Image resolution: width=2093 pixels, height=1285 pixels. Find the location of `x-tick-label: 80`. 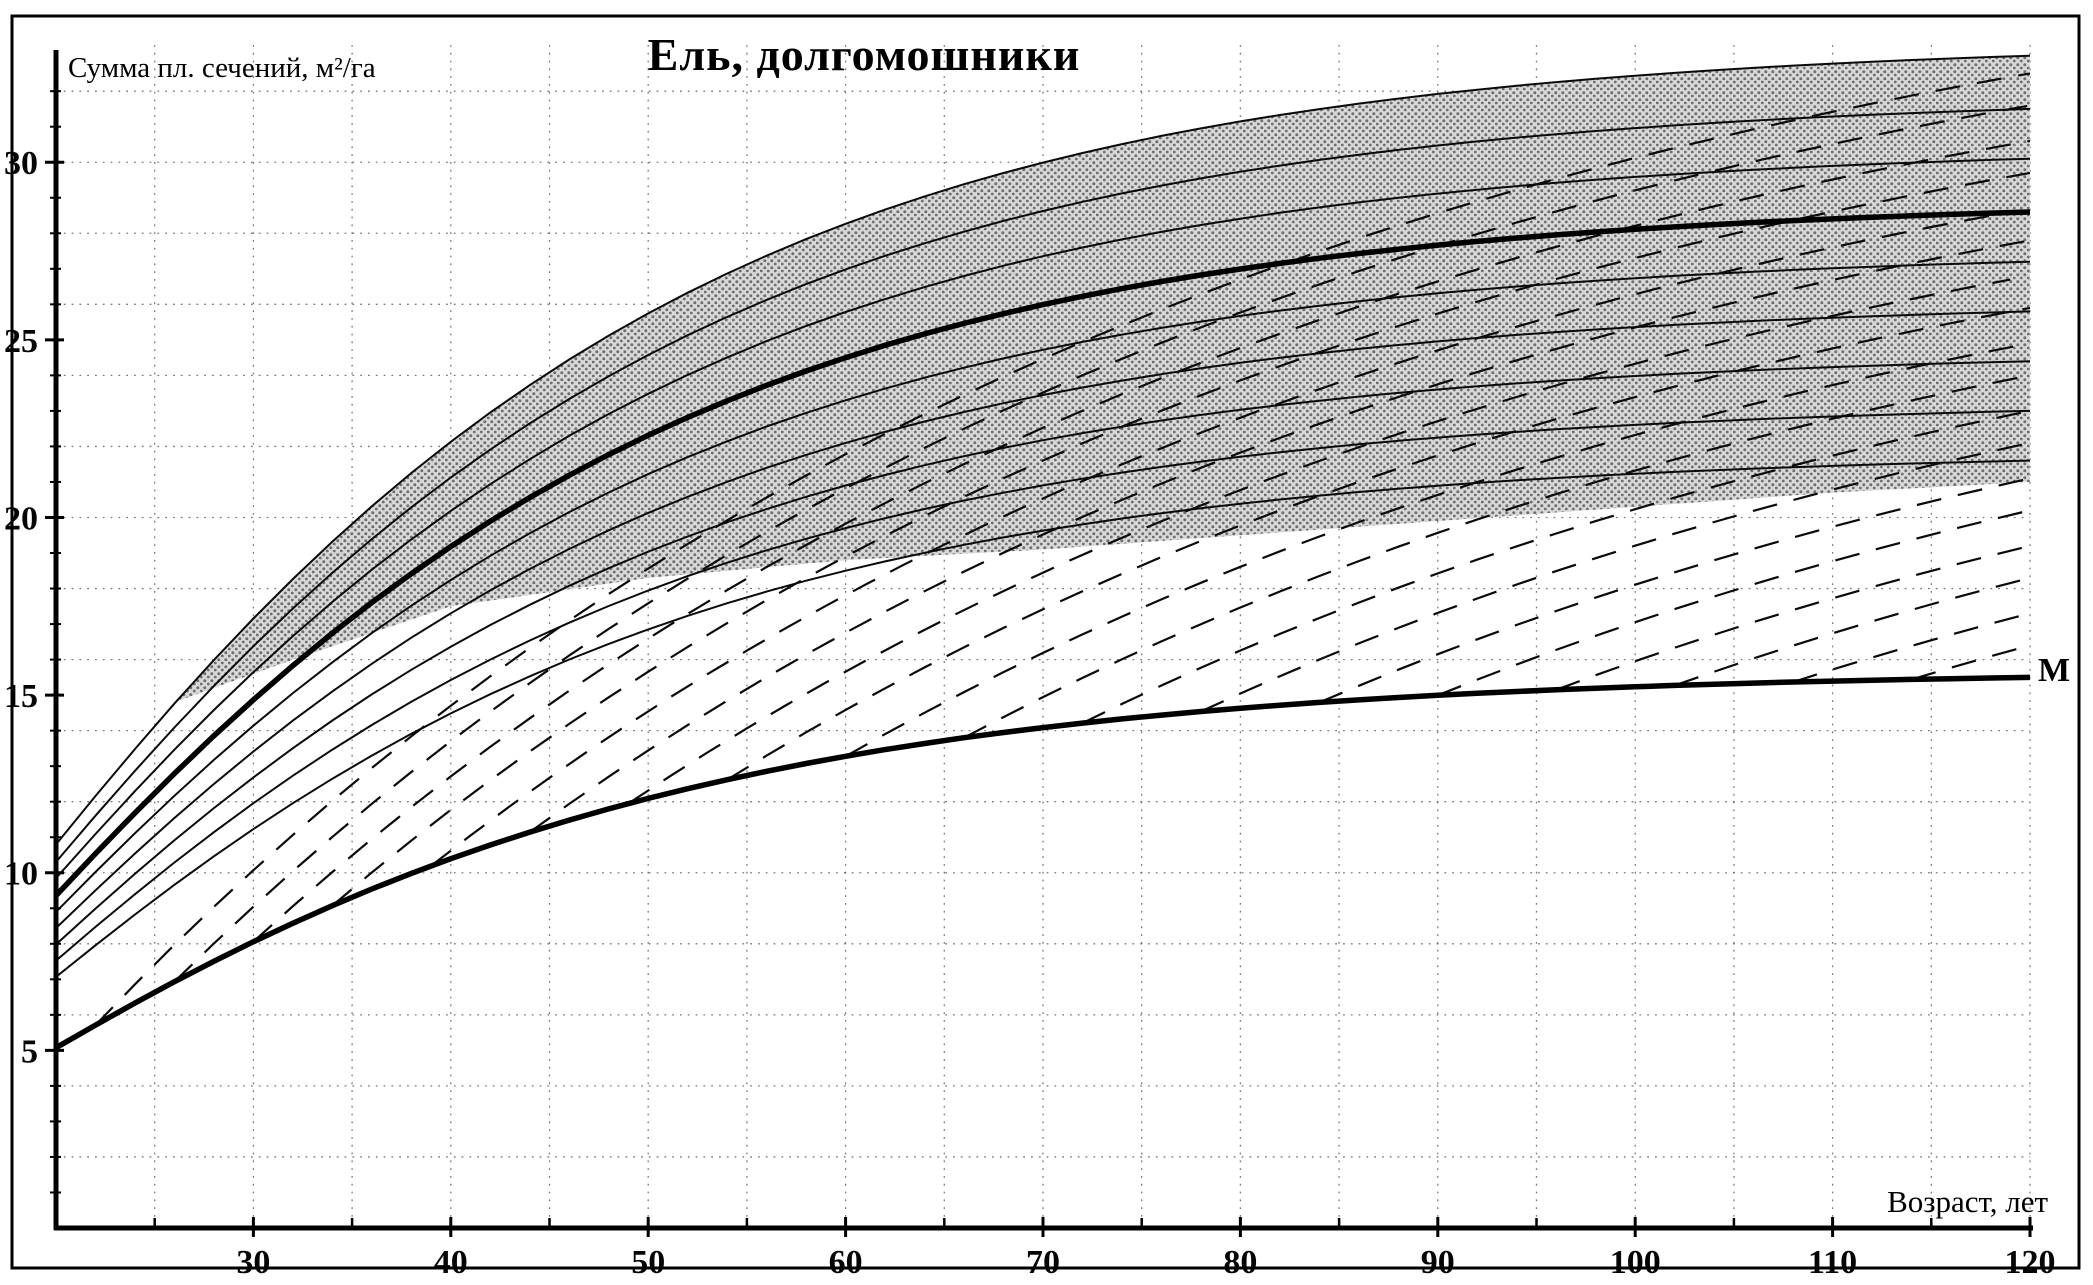

x-tick-label: 80 is located at coordinates (1240, 1262).